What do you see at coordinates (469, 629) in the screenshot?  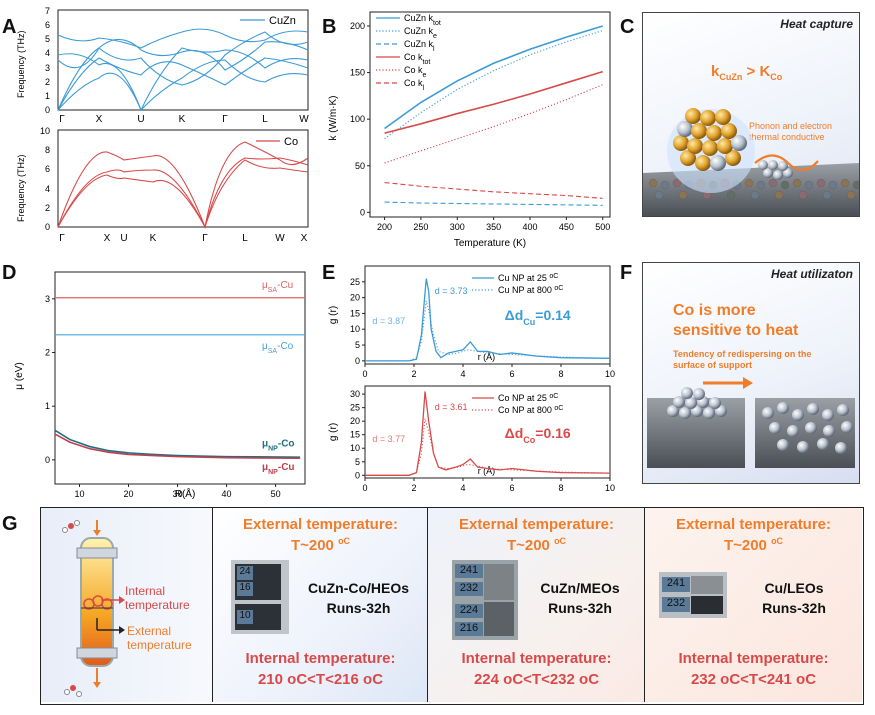 I see `g-col2-tag: 216` at bounding box center [469, 629].